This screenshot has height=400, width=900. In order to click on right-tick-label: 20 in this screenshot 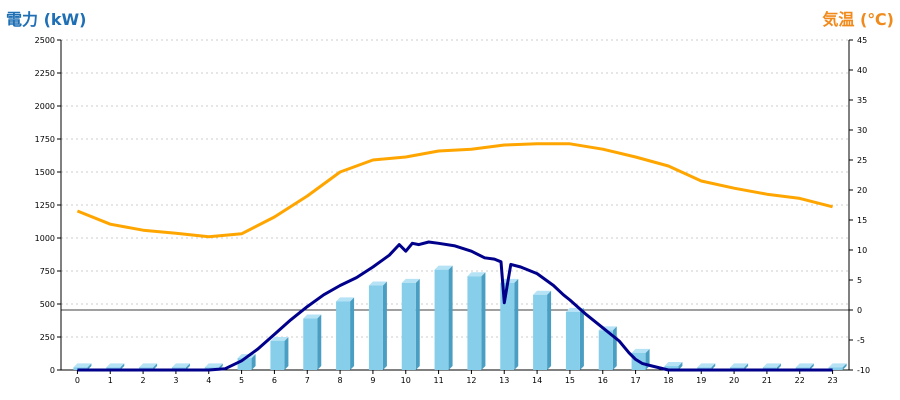, I will do `click(862, 190)`.